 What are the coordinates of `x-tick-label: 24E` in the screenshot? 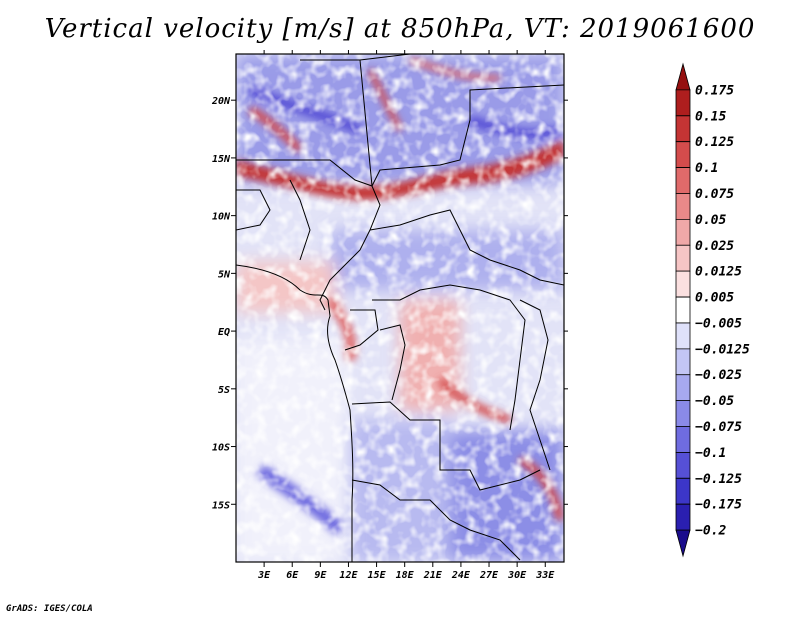 It's located at (461, 575).